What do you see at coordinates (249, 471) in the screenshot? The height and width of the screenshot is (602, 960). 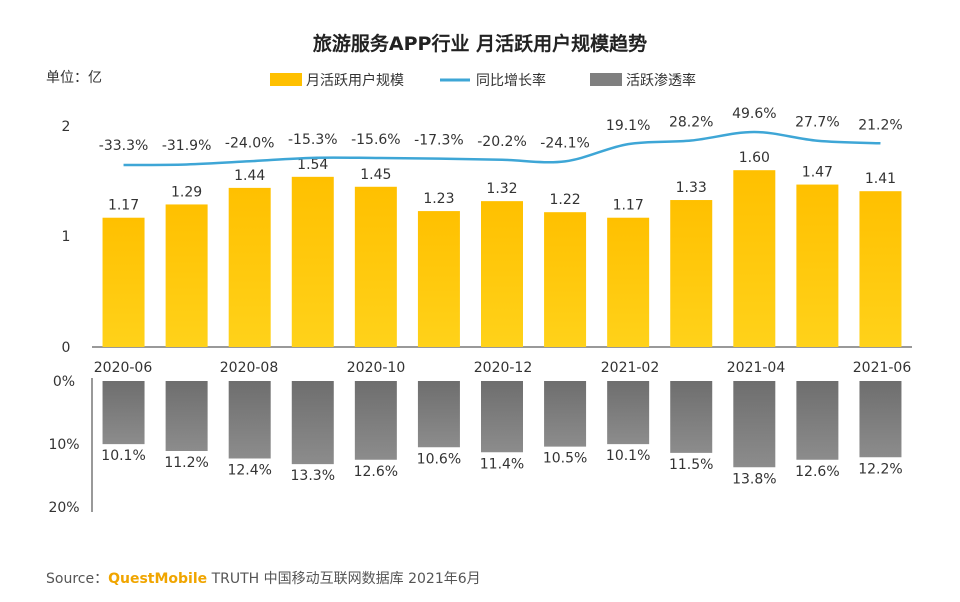 I see `penetration-bar-label: 12.4%` at bounding box center [249, 471].